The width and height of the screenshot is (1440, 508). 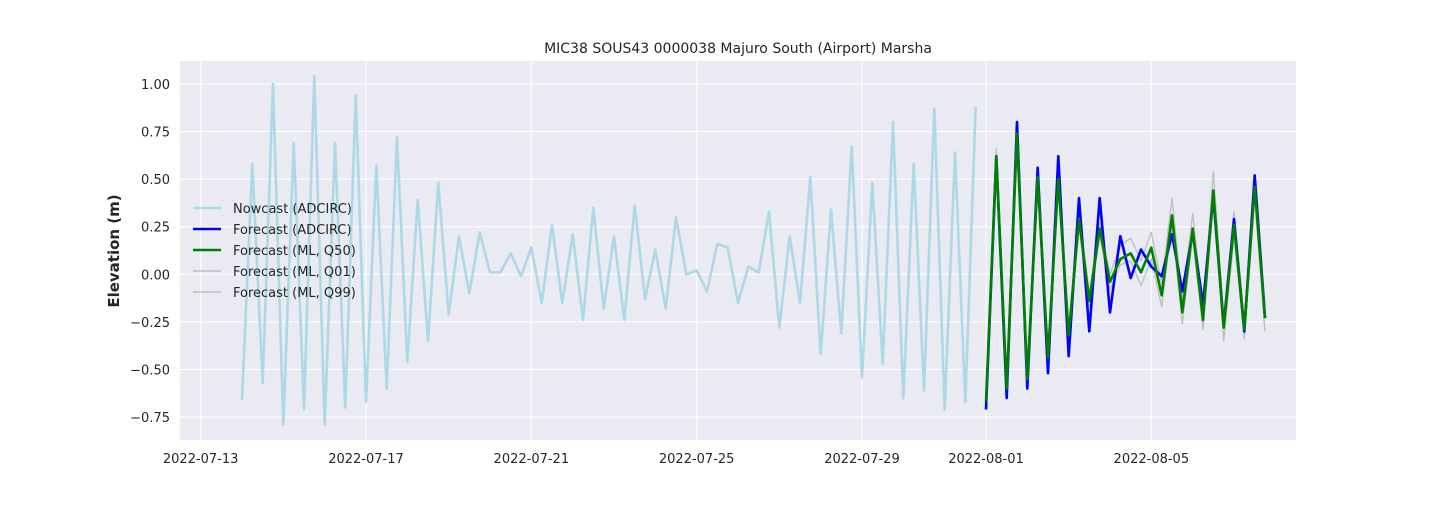 I want to click on y-axis-label: Elevation (m), so click(x=114, y=250).